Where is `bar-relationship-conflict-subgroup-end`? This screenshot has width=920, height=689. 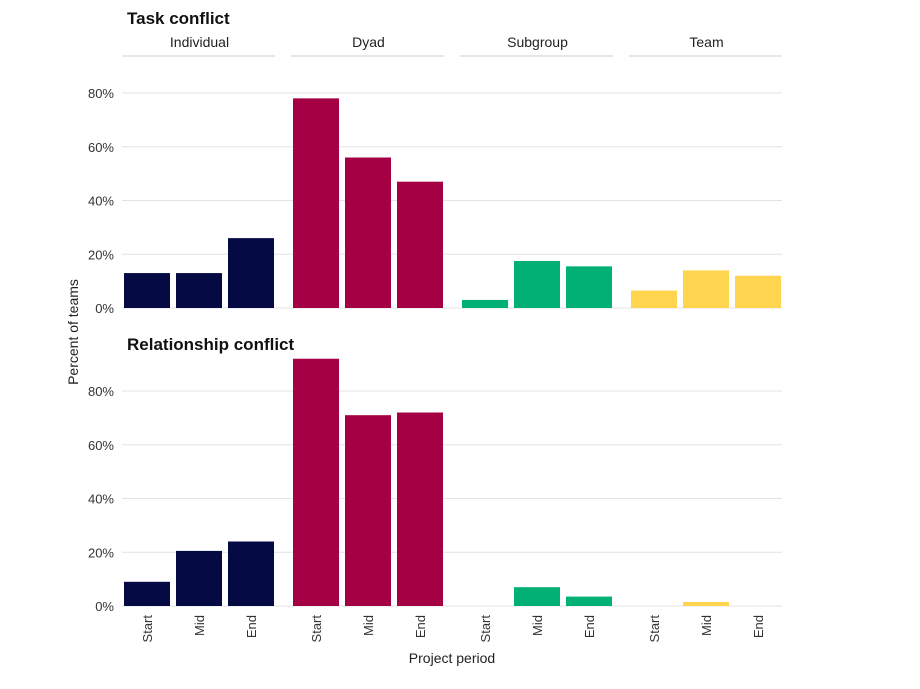
bar-relationship-conflict-subgroup-end is located at coordinates (589, 601).